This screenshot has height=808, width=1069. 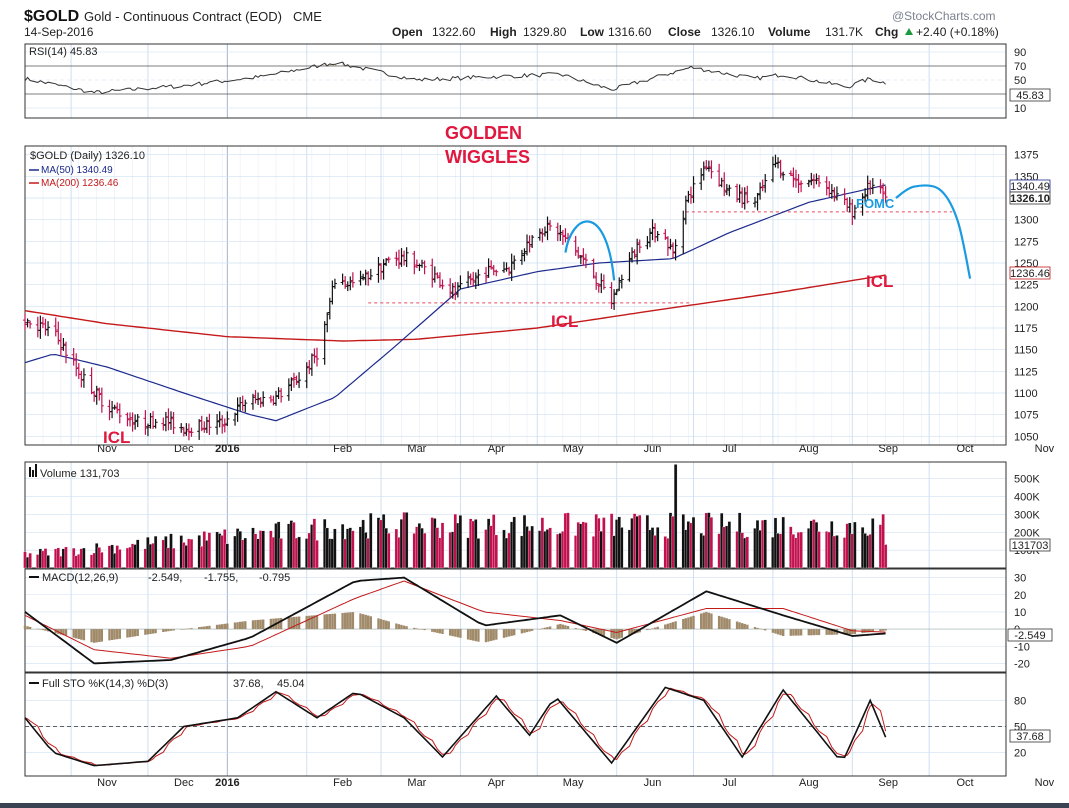 I want to click on month-label: Oct, so click(x=964, y=783).